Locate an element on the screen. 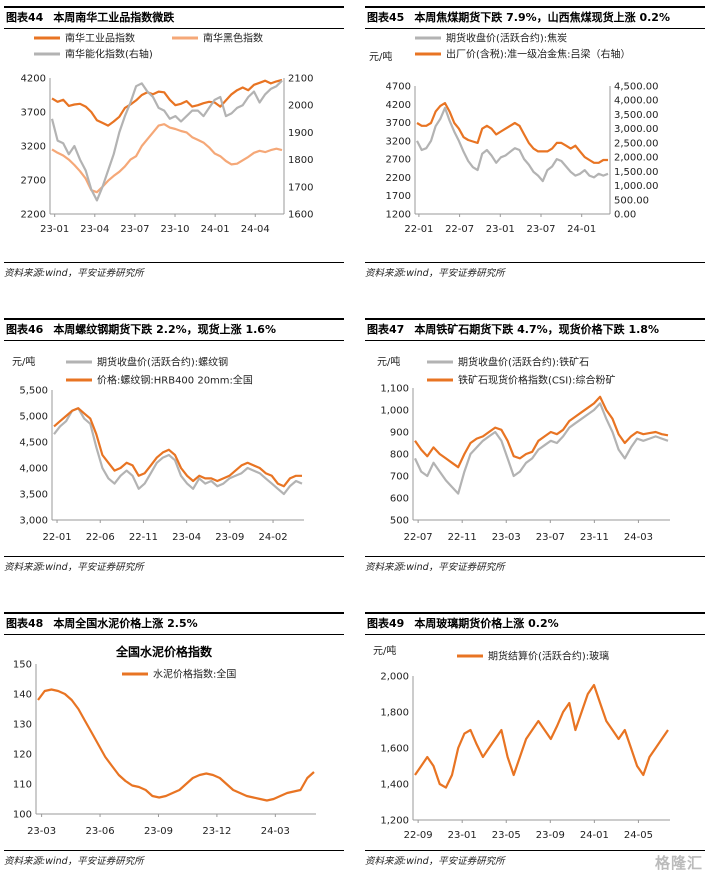 Image resolution: width=709 pixels, height=877 pixels. x-tick-label: 23-03 is located at coordinates (41, 831).